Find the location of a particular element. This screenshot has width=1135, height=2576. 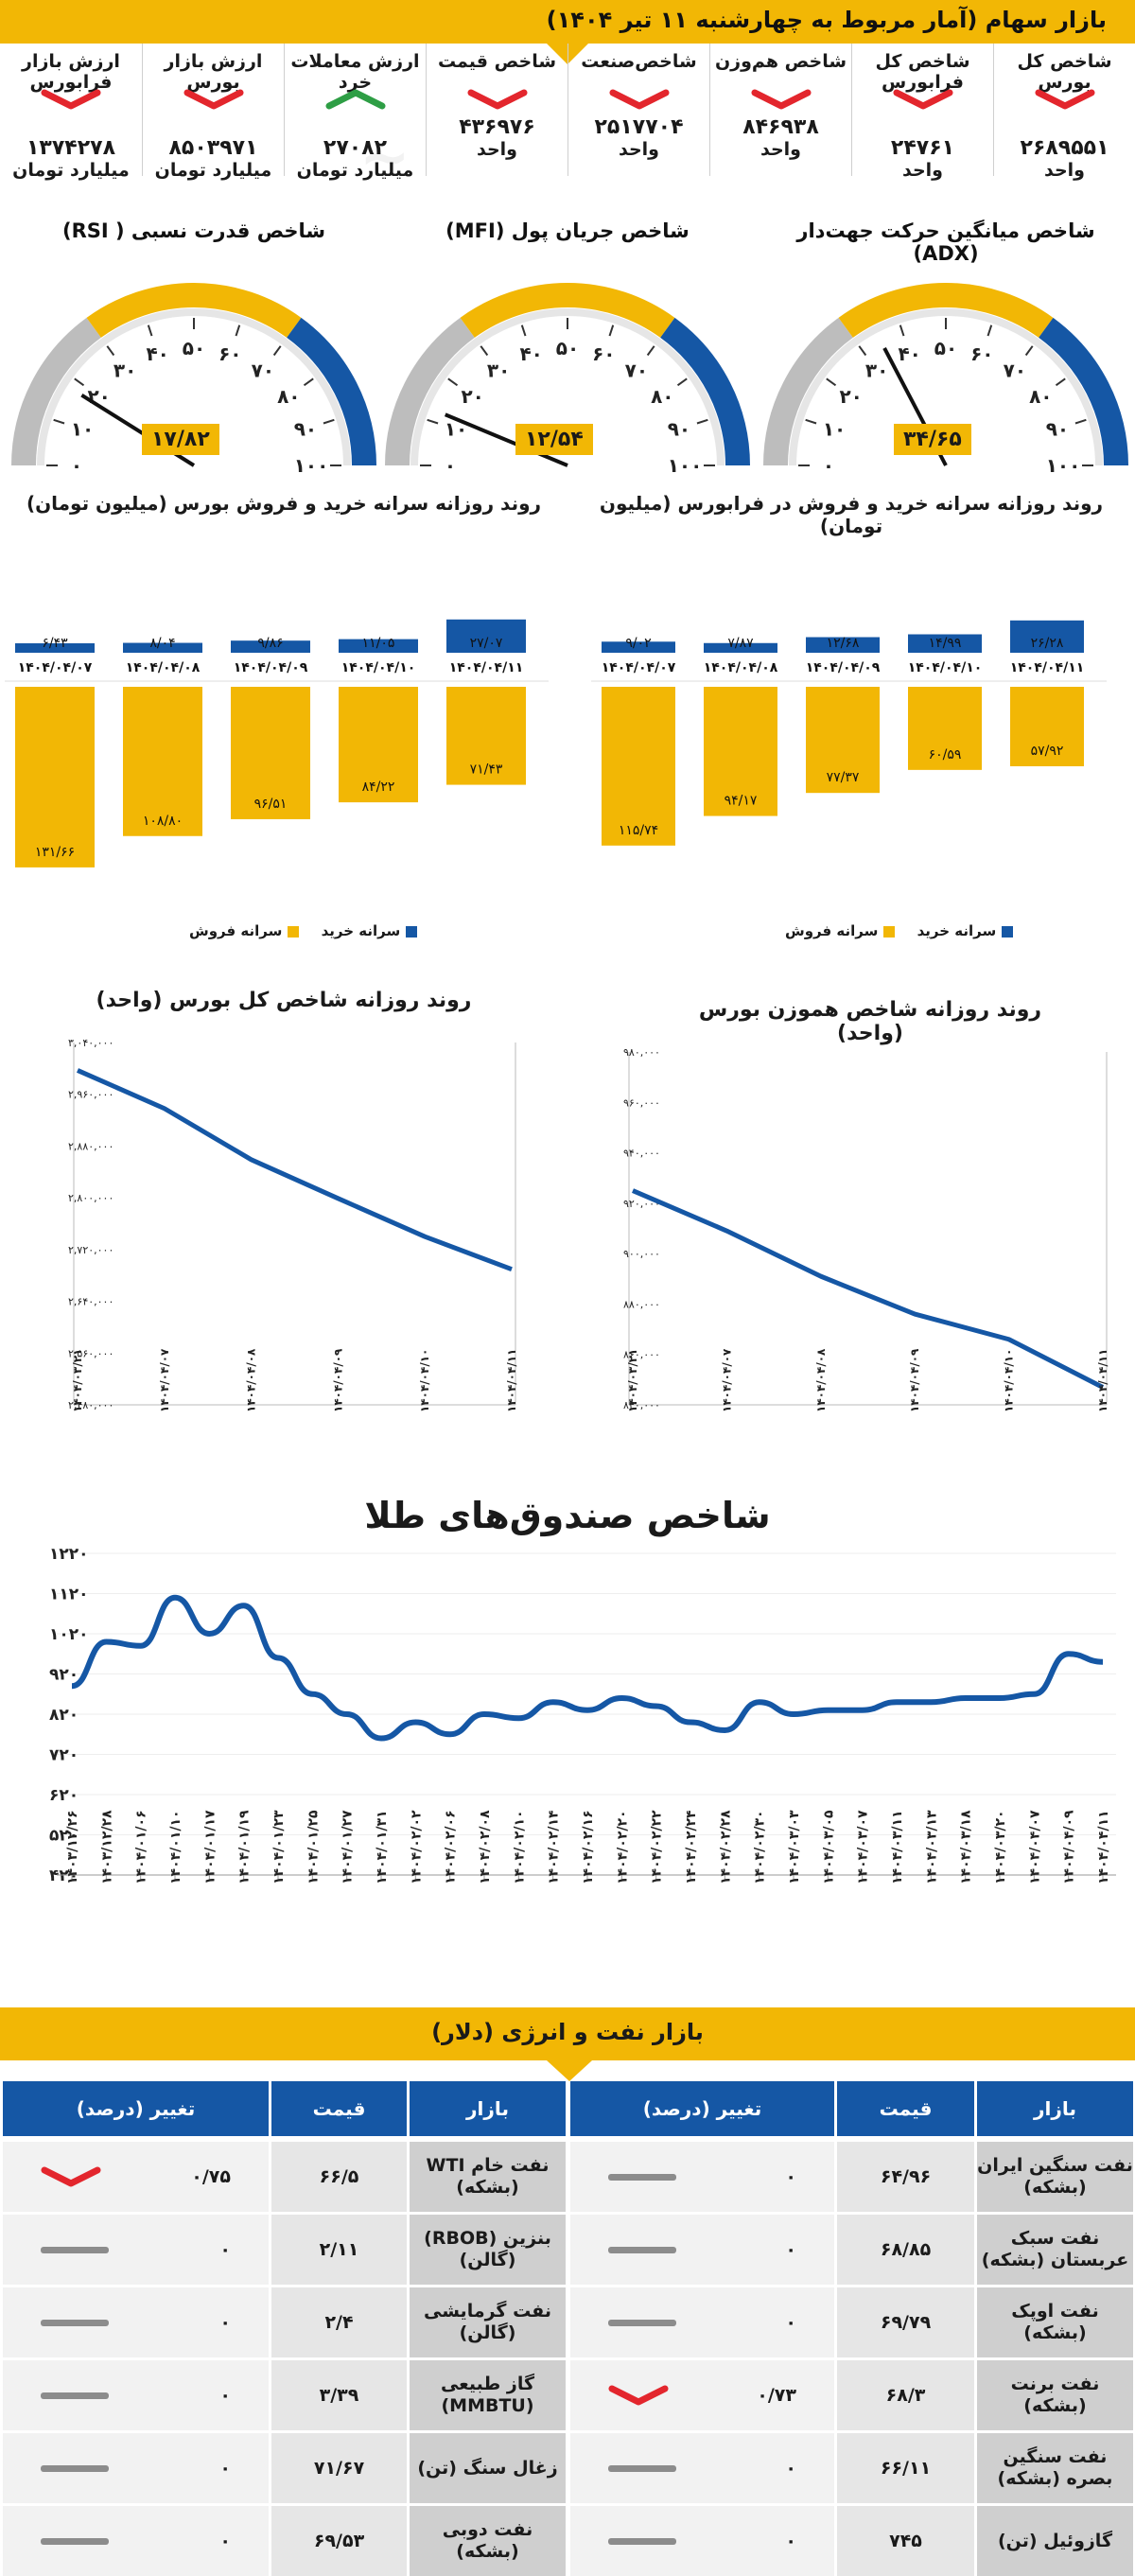

buy-label: ۹/۰۲ is located at coordinates (638, 643).